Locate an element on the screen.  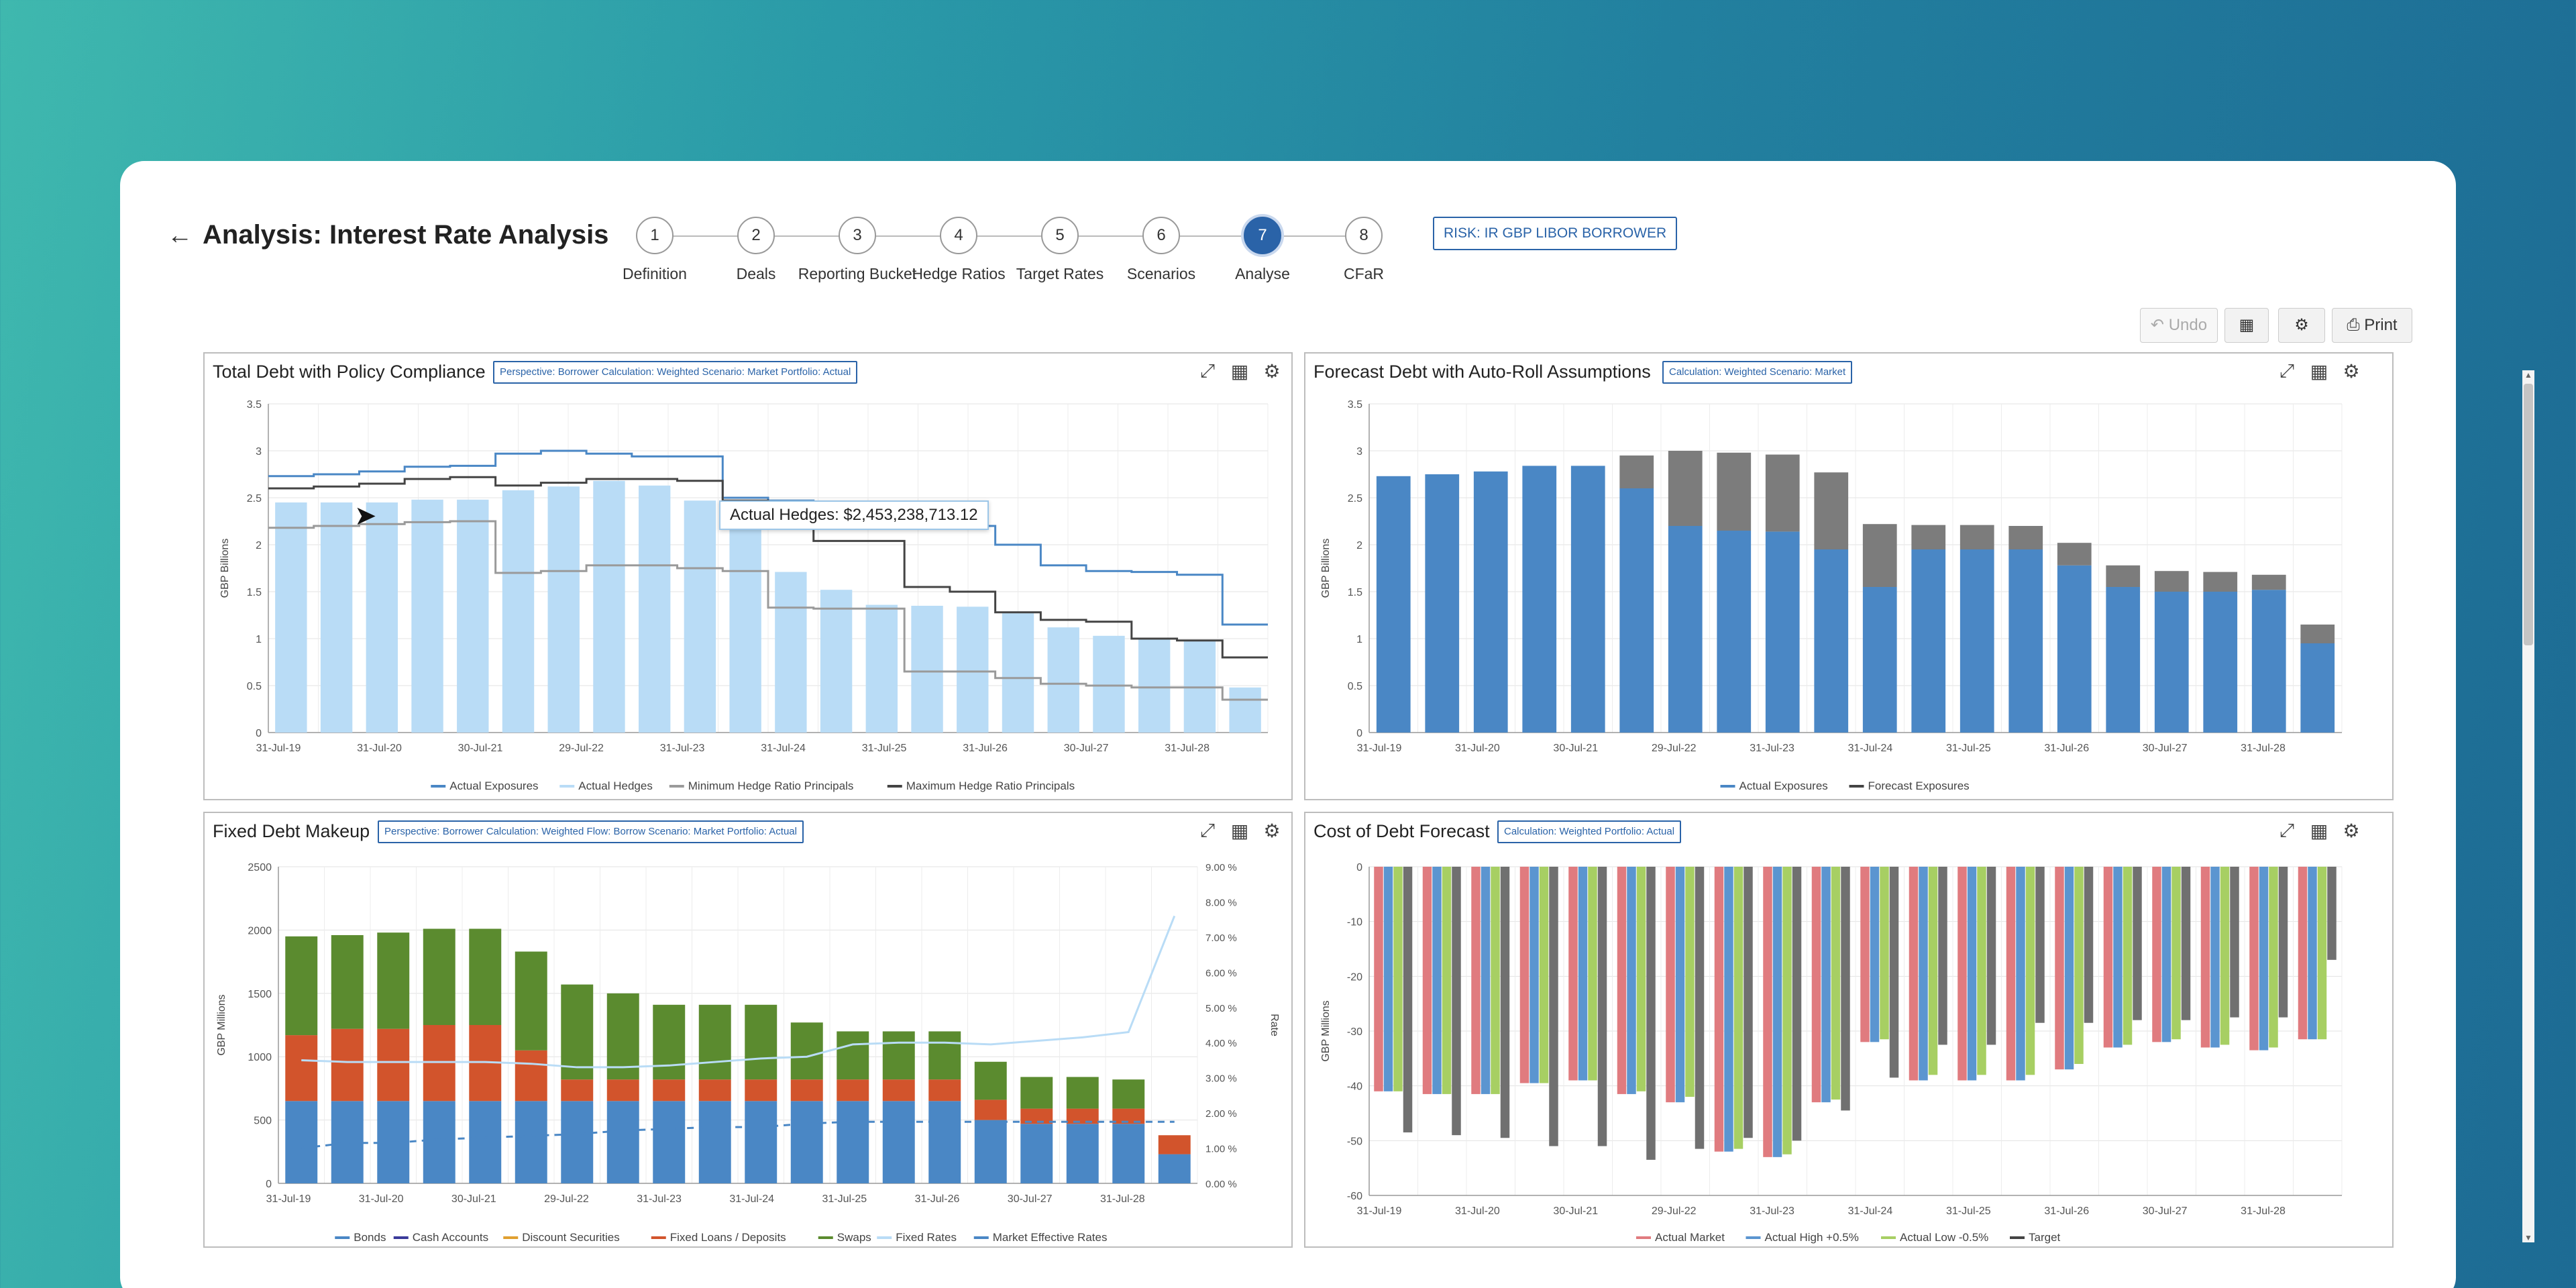
print-button: ⎙ Print is located at coordinates (2372, 325).